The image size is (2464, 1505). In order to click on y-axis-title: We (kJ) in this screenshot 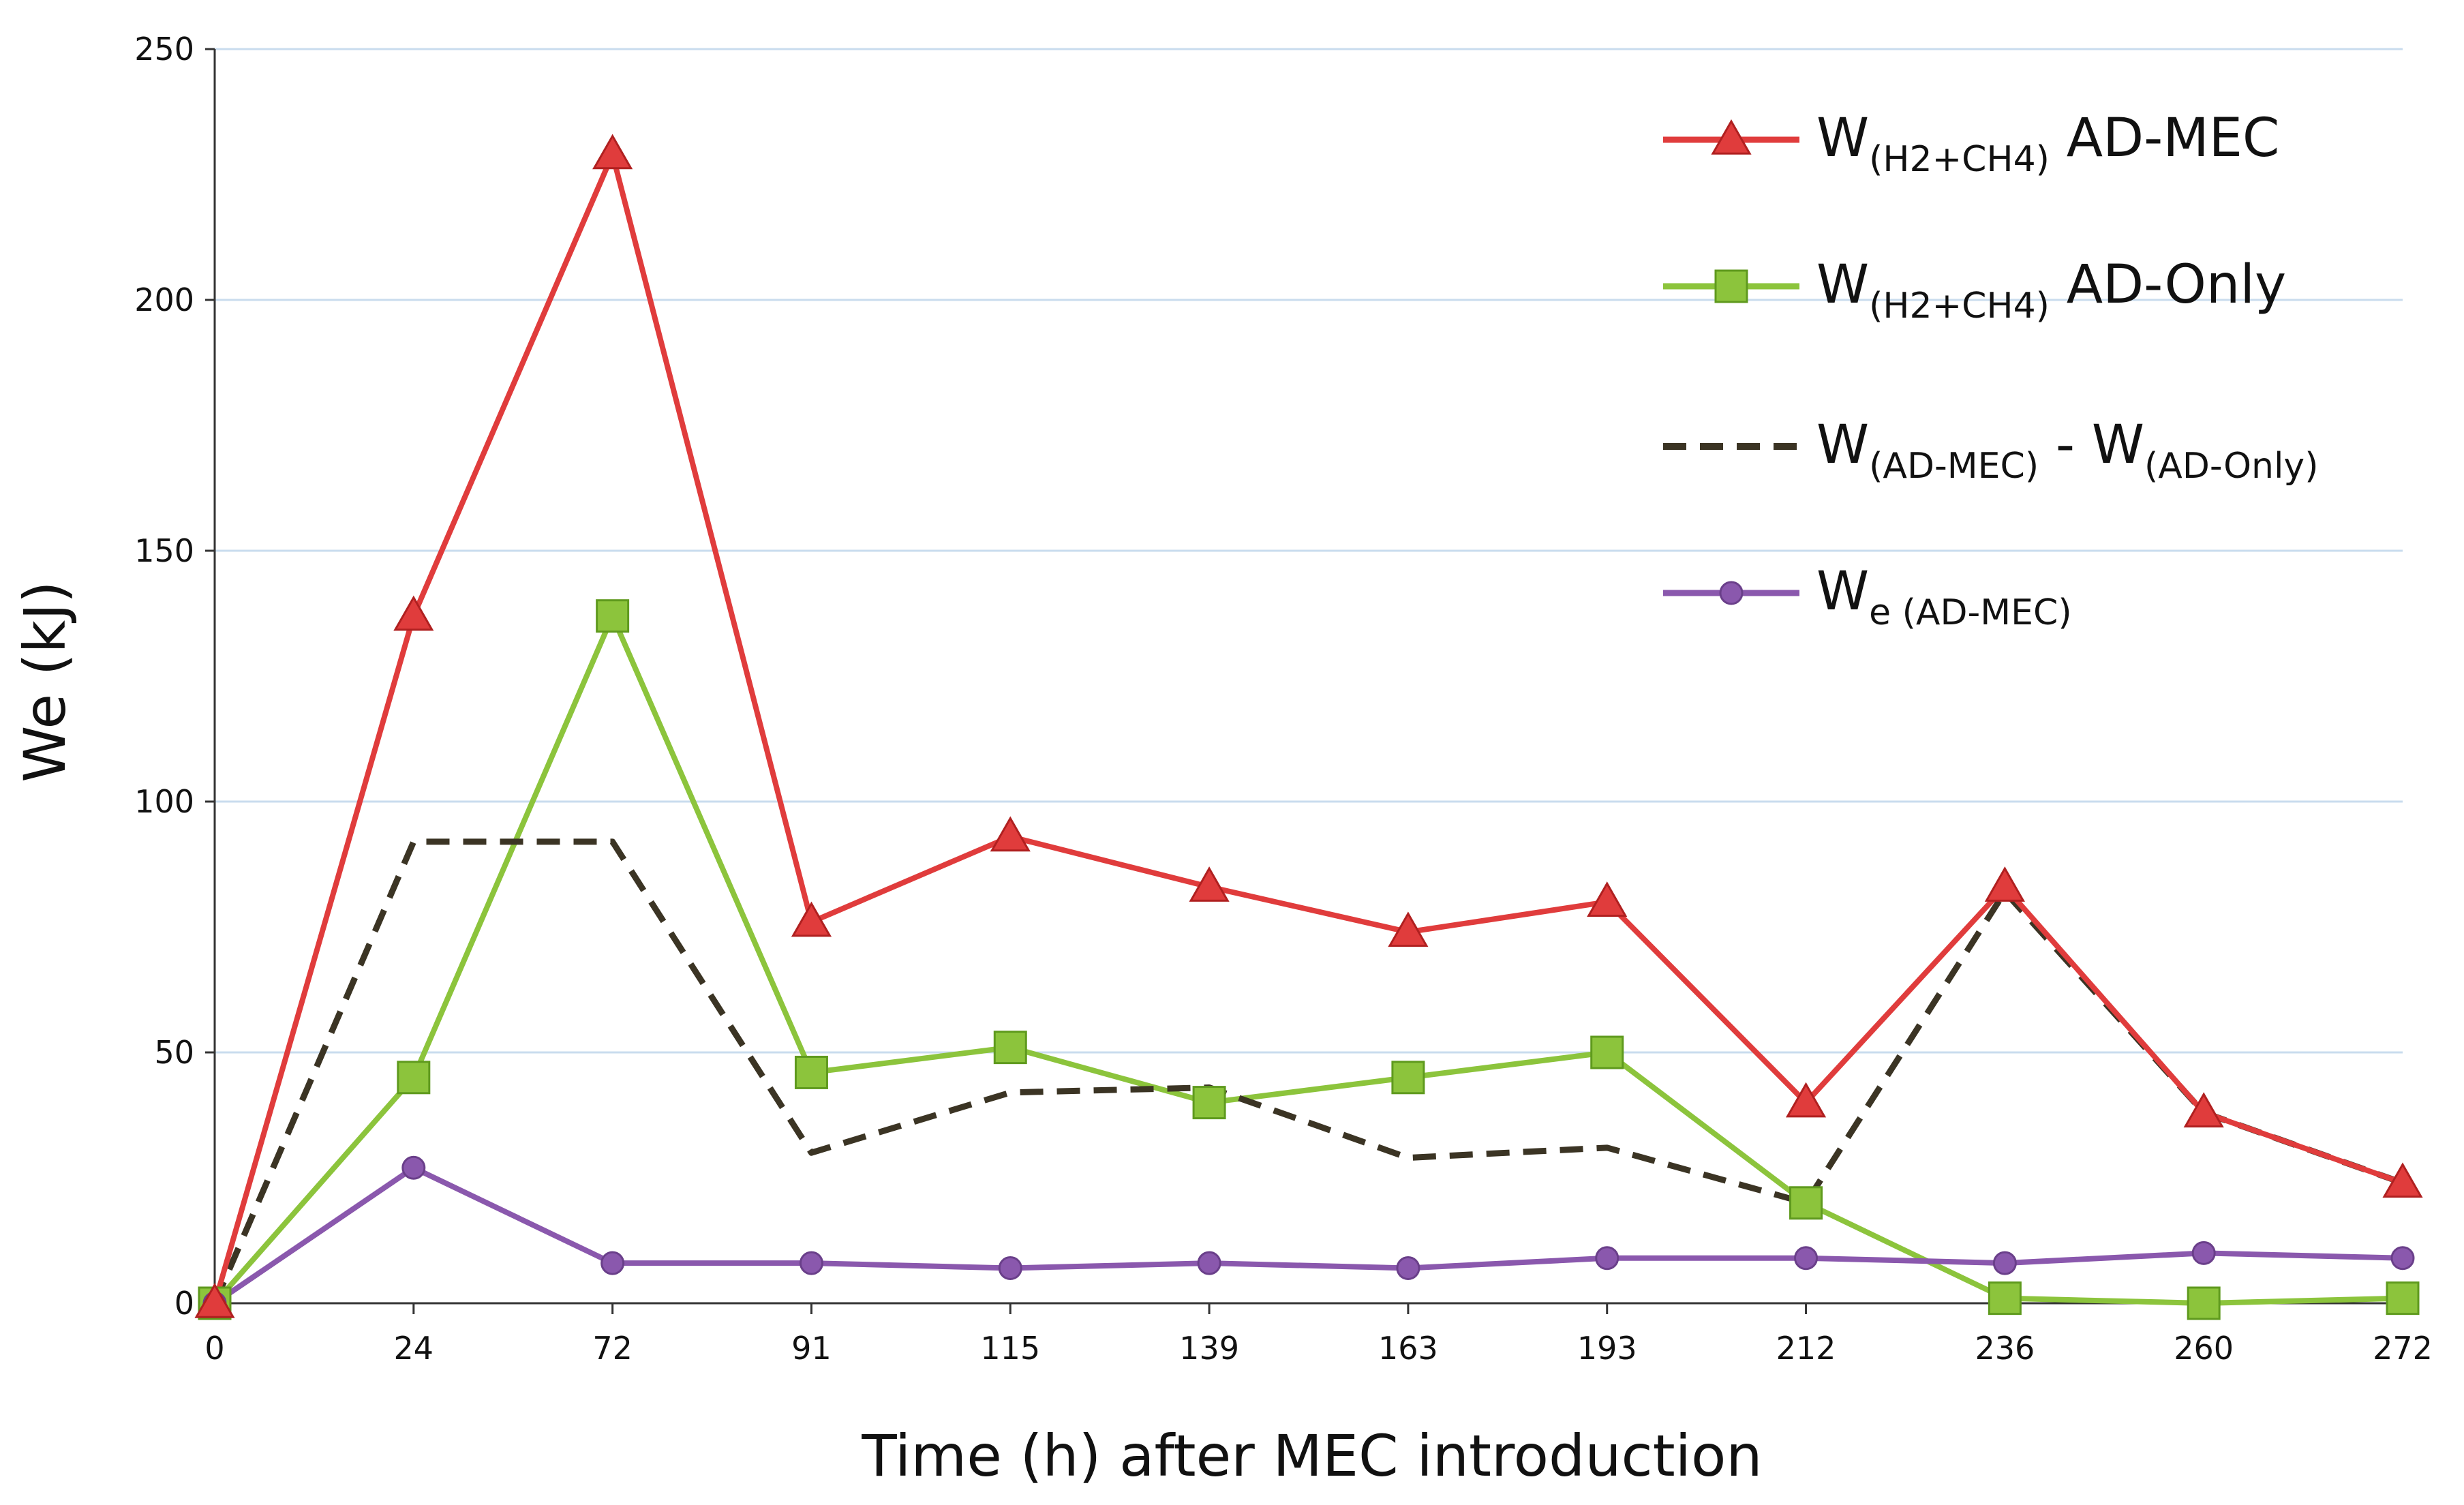, I will do `click(45, 682)`.